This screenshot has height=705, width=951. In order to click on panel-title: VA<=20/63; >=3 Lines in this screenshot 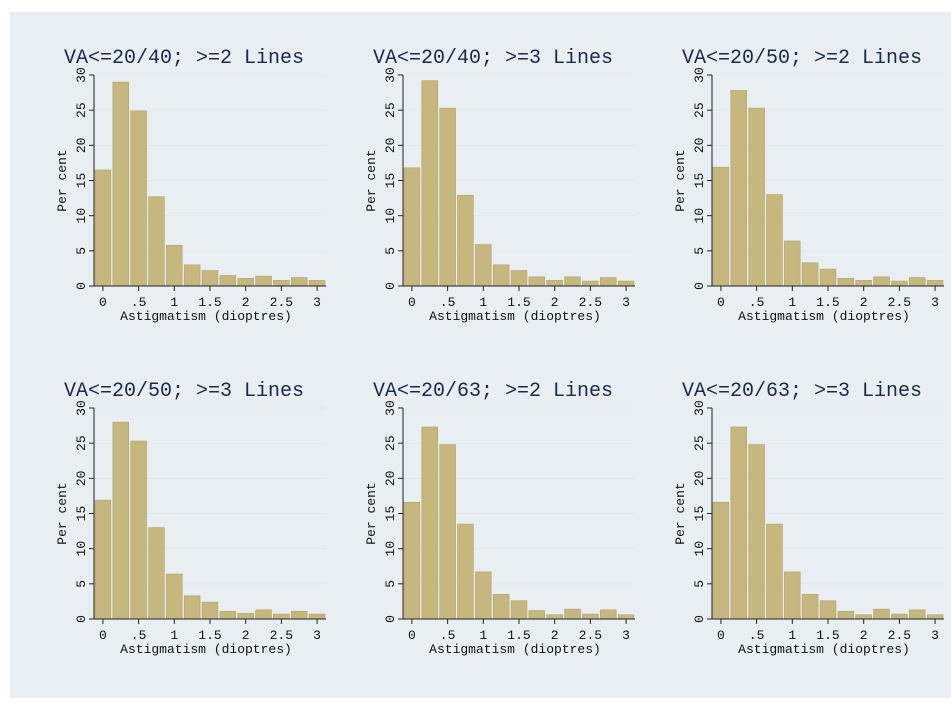, I will do `click(802, 391)`.